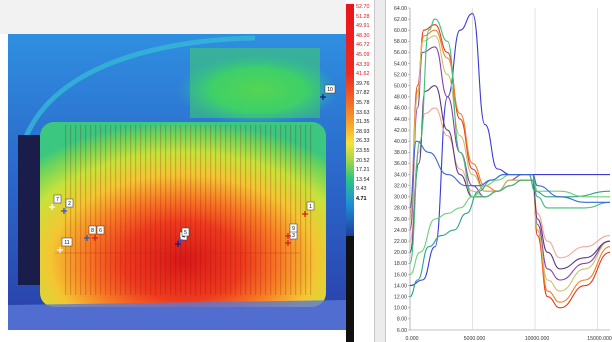 This screenshot has width=612, height=342. What do you see at coordinates (363, 170) in the screenshot?
I see `scale-tick: 17.21` at bounding box center [363, 170].